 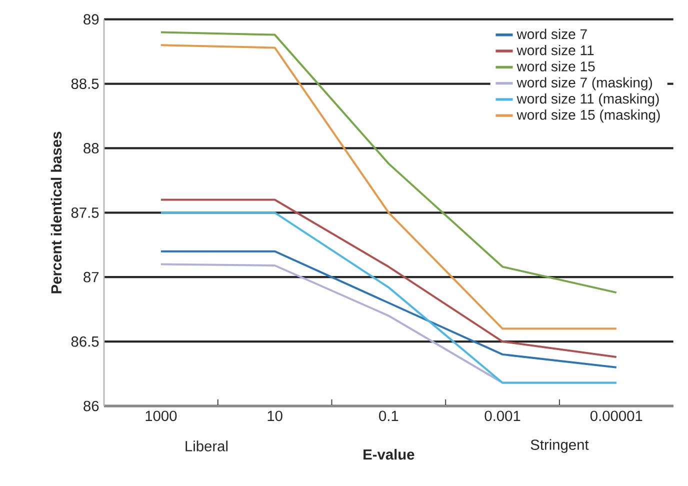 What do you see at coordinates (616, 416) in the screenshot?
I see `x-tick-label: 0.00001` at bounding box center [616, 416].